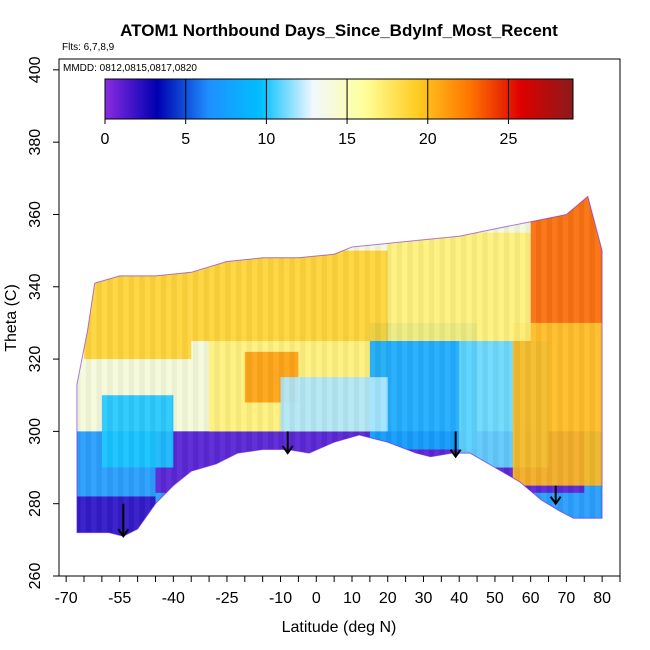 The image size is (650, 650). I want to click on colorbar-rect, so click(339, 99).